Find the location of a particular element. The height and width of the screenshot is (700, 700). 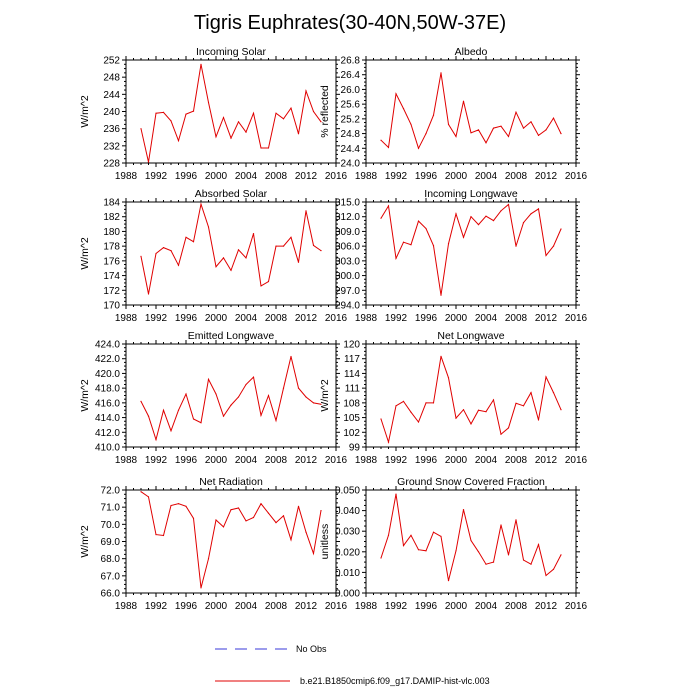

y-tick-label: 244 is located at coordinates (111, 95).